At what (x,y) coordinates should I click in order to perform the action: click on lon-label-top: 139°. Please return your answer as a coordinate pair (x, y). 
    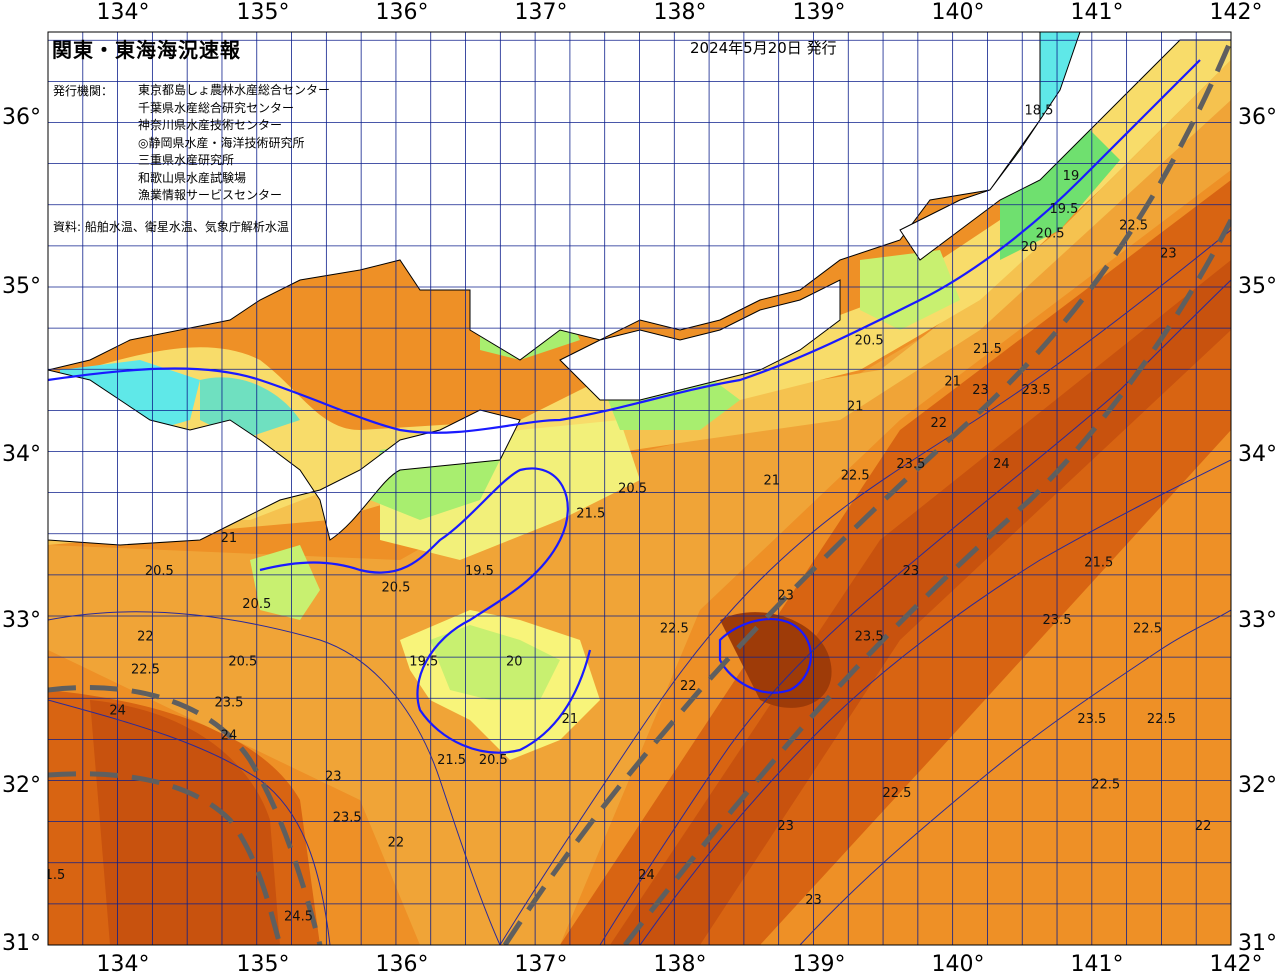
    Looking at the image, I should click on (819, 12).